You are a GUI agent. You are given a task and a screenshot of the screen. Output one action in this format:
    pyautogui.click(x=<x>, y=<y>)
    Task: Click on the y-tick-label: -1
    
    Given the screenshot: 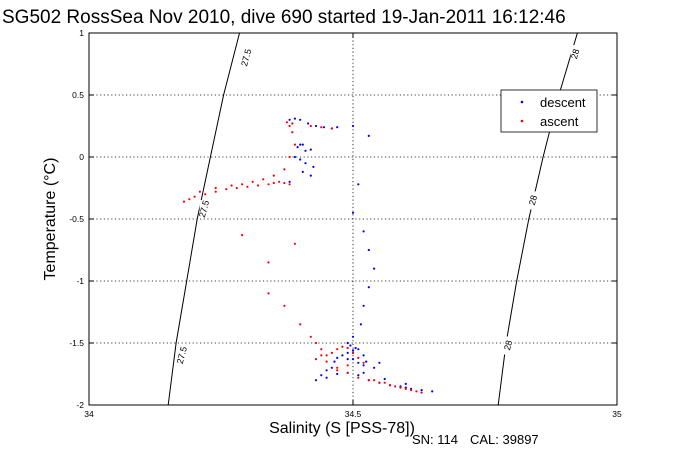 What is the action you would take?
    pyautogui.click(x=80, y=281)
    